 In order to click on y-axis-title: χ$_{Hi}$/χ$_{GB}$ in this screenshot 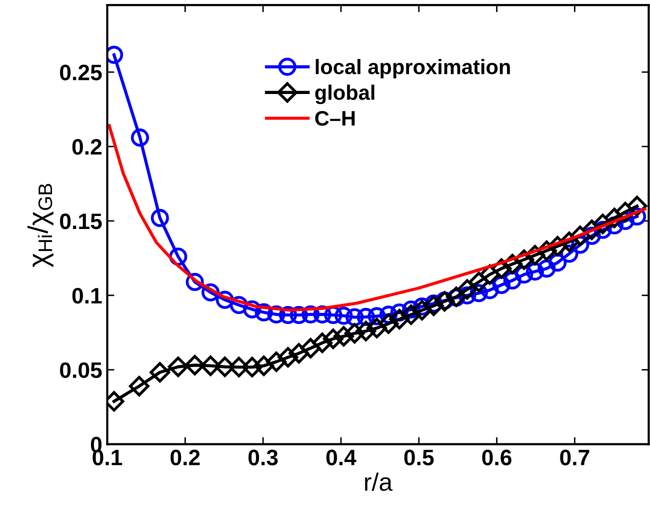, I will do `click(40, 226)`.